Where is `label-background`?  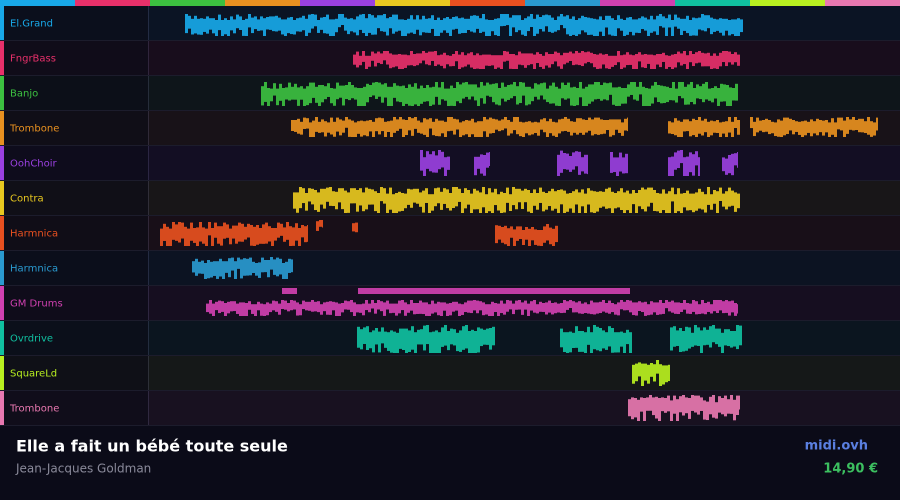 label-background is located at coordinates (74, 268).